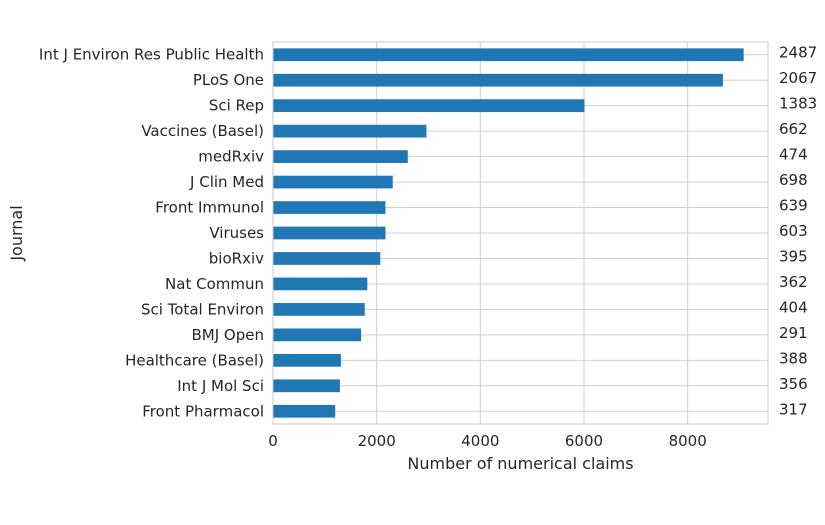 The image size is (825, 525). What do you see at coordinates (688, 441) in the screenshot?
I see `x-tick-label: 8000` at bounding box center [688, 441].